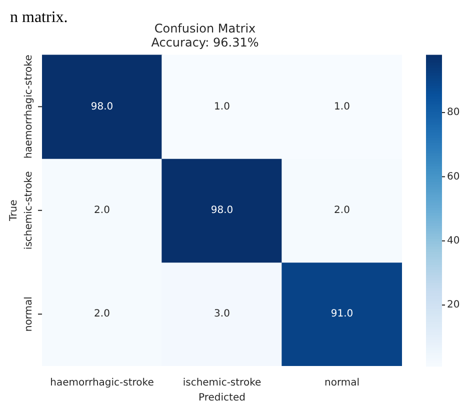 The width and height of the screenshot is (472, 412). I want to click on y-tick-label: ischemic-stroke, so click(29, 210).